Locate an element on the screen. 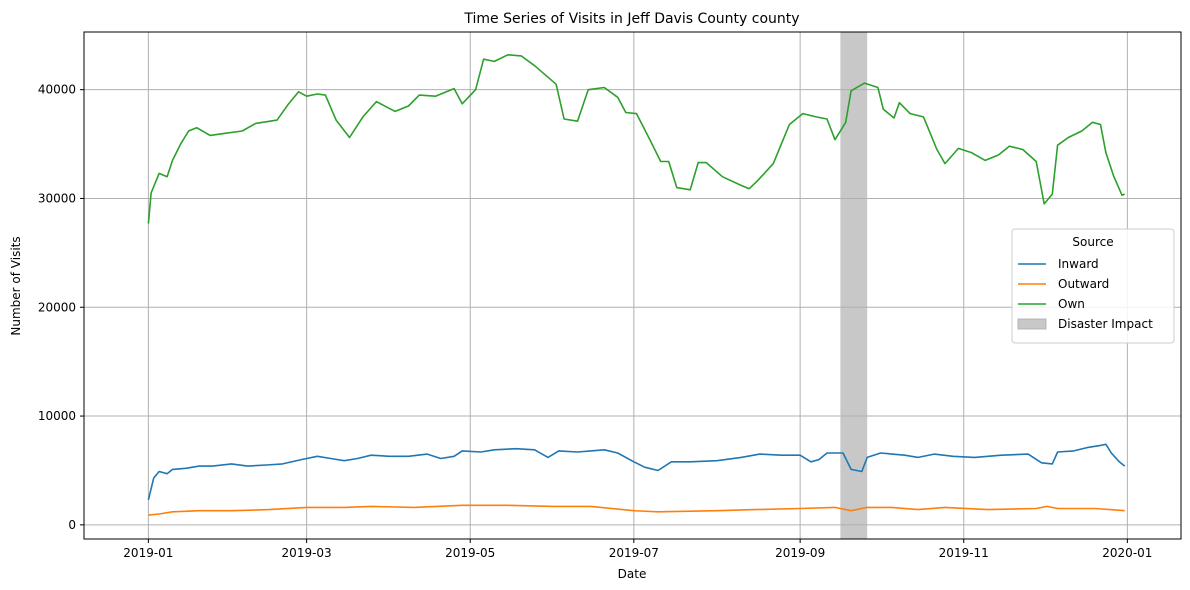 The height and width of the screenshot is (590, 1190). x-tick-label: 2019-07 is located at coordinates (634, 553).